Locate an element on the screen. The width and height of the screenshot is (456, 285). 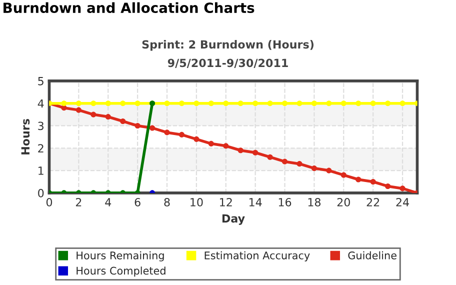
y-axis-title: Hours is located at coordinates (25, 136).